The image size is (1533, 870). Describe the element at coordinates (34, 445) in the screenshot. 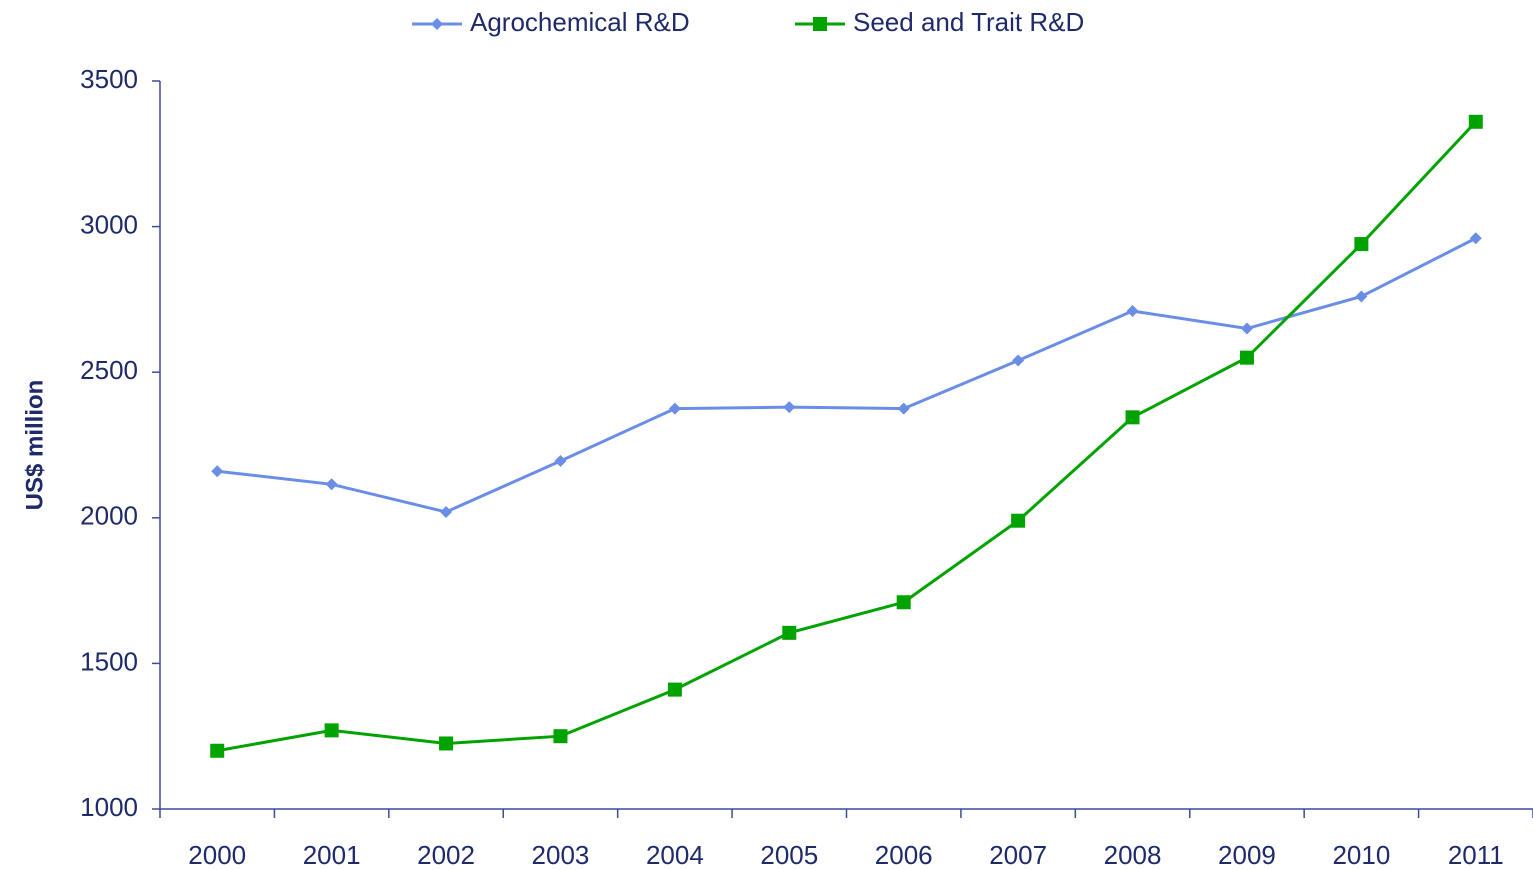

I see `y-axis-label: US$ million` at that location.